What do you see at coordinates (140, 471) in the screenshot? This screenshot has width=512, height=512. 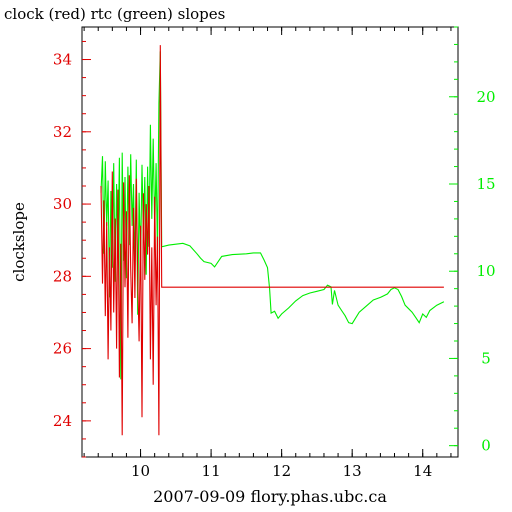 I see `x-tick-label: 10` at bounding box center [140, 471].